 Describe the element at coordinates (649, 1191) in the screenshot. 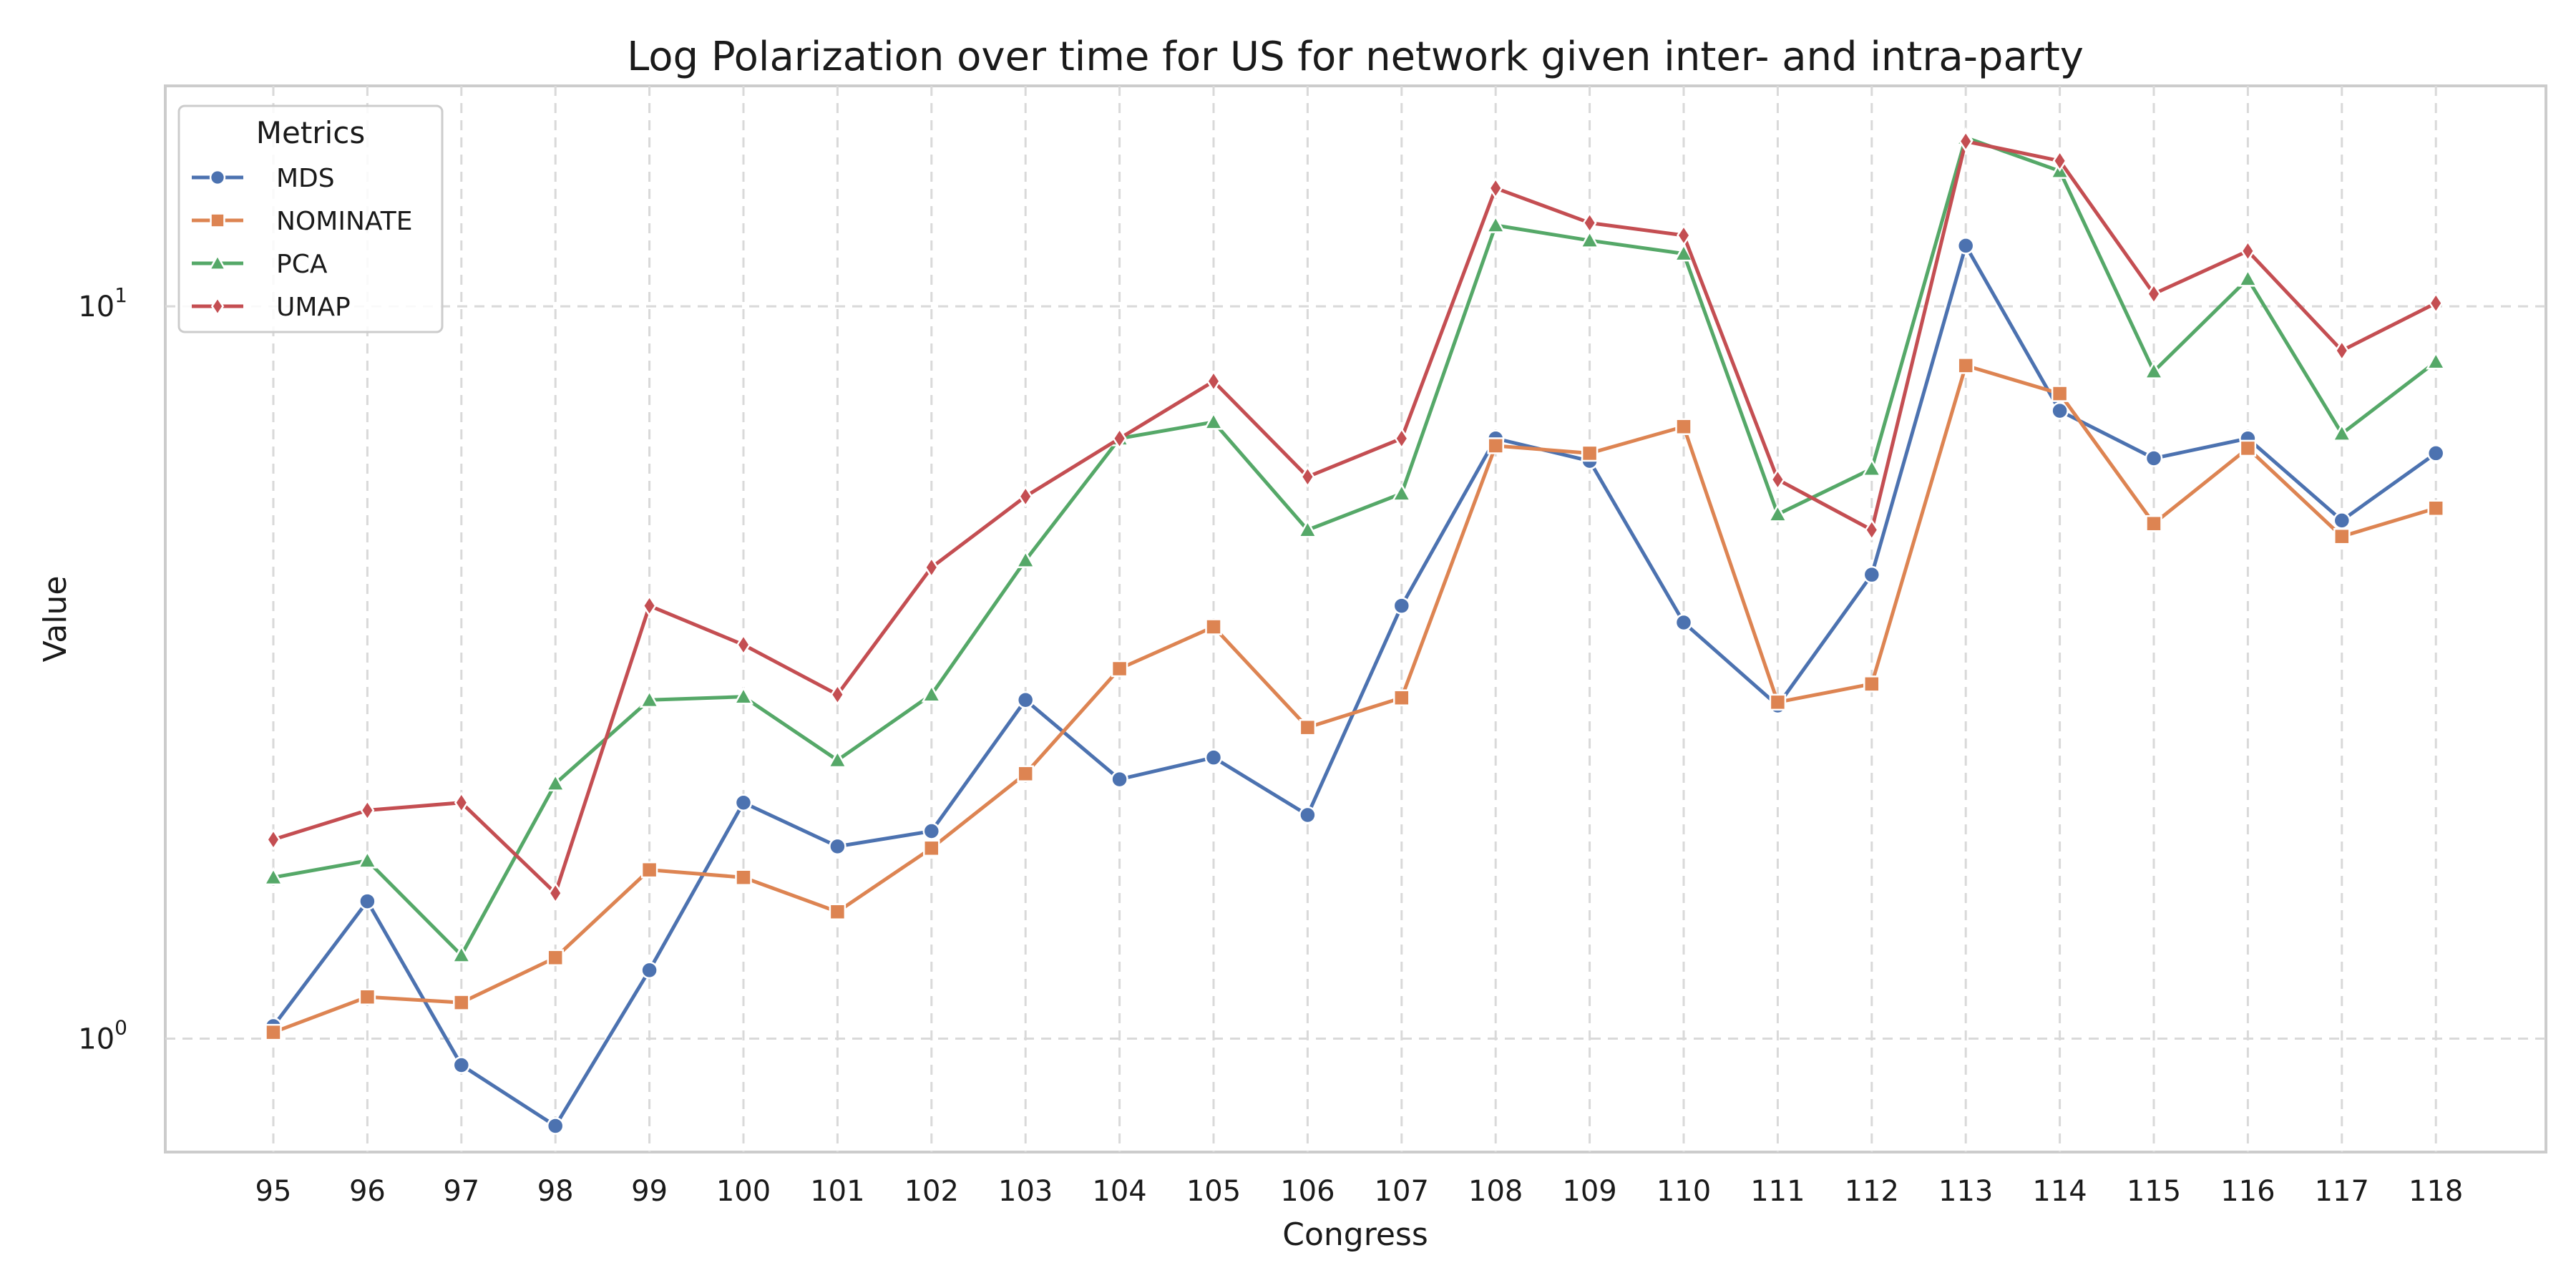

I see `x-tick-label: 99` at that location.